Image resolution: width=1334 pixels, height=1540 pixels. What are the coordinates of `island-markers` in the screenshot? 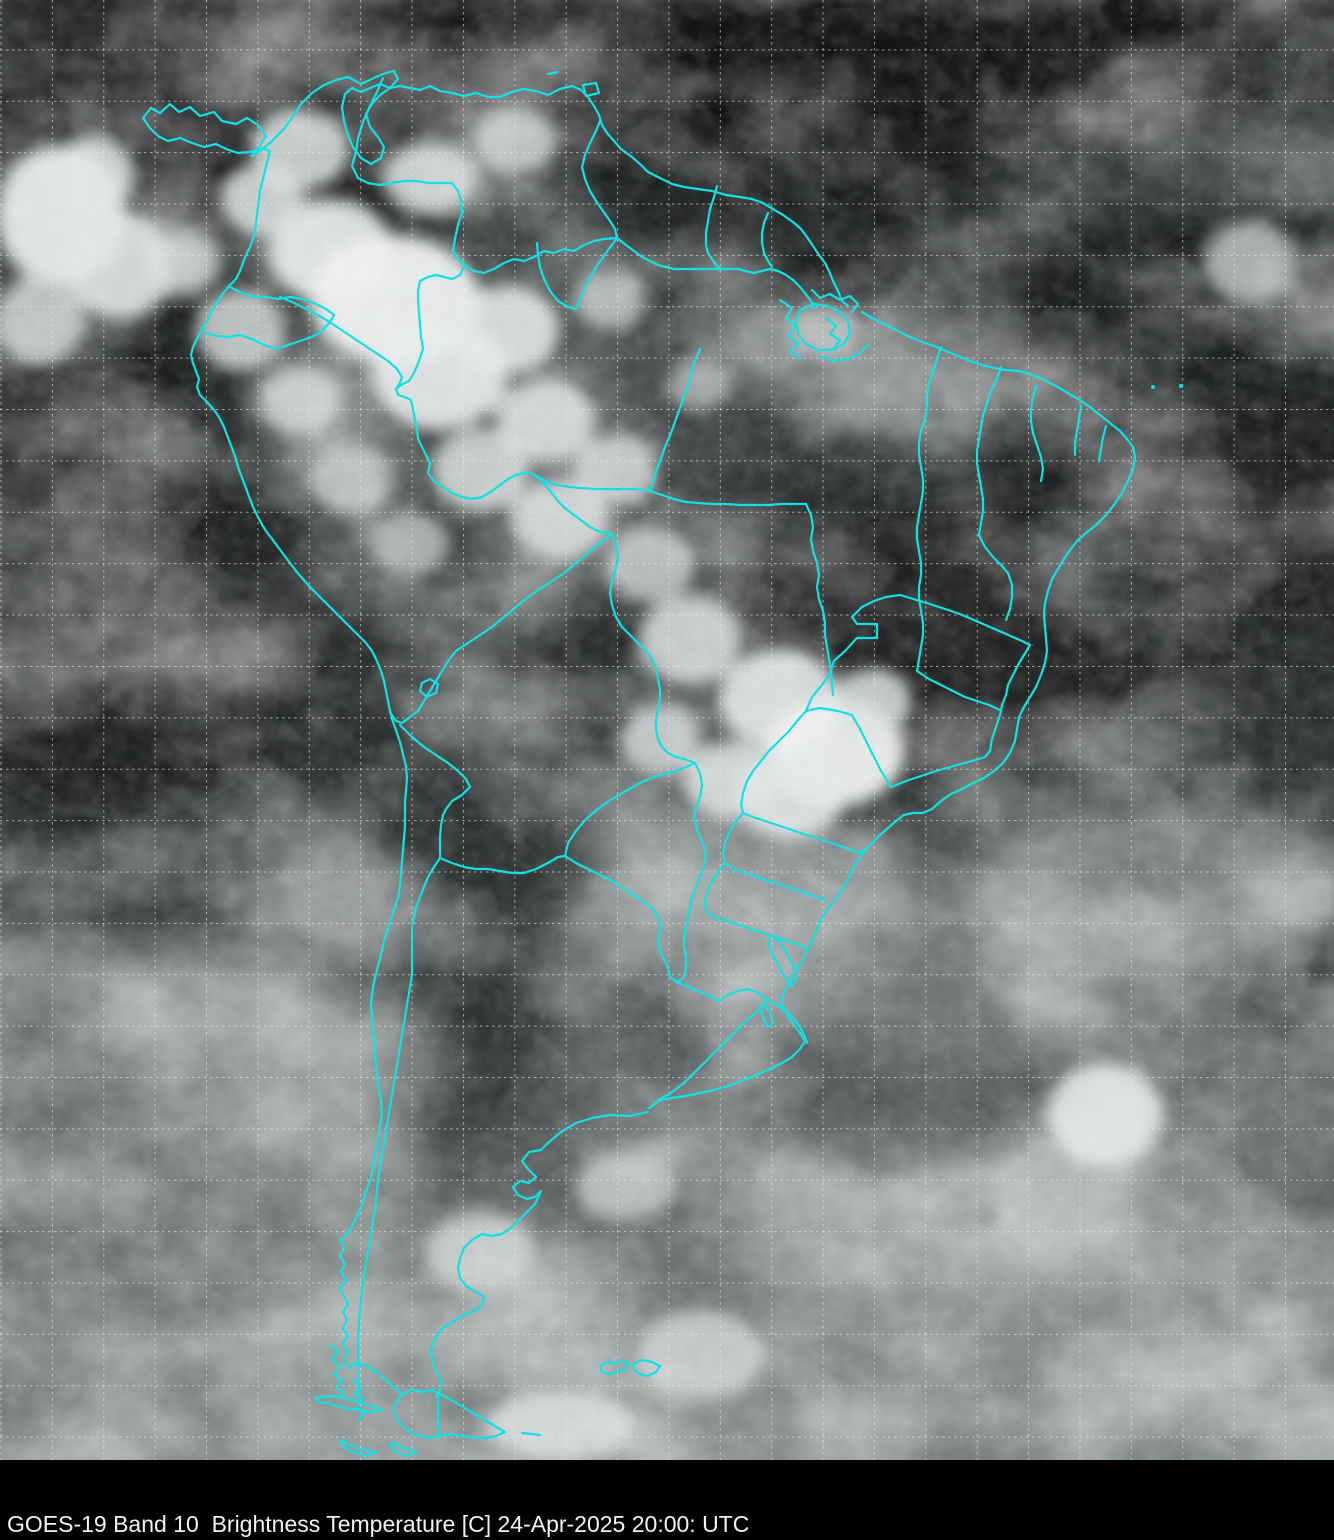 It's located at (1167, 386).